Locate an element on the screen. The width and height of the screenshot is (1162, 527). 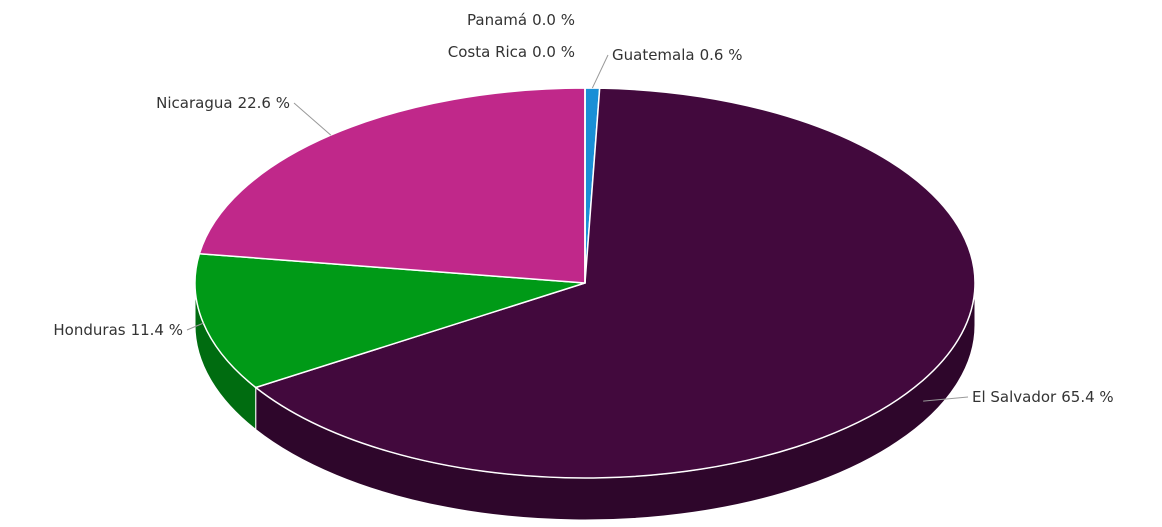
data-label: El Salvador 65.4 % is located at coordinates (1043, 397).